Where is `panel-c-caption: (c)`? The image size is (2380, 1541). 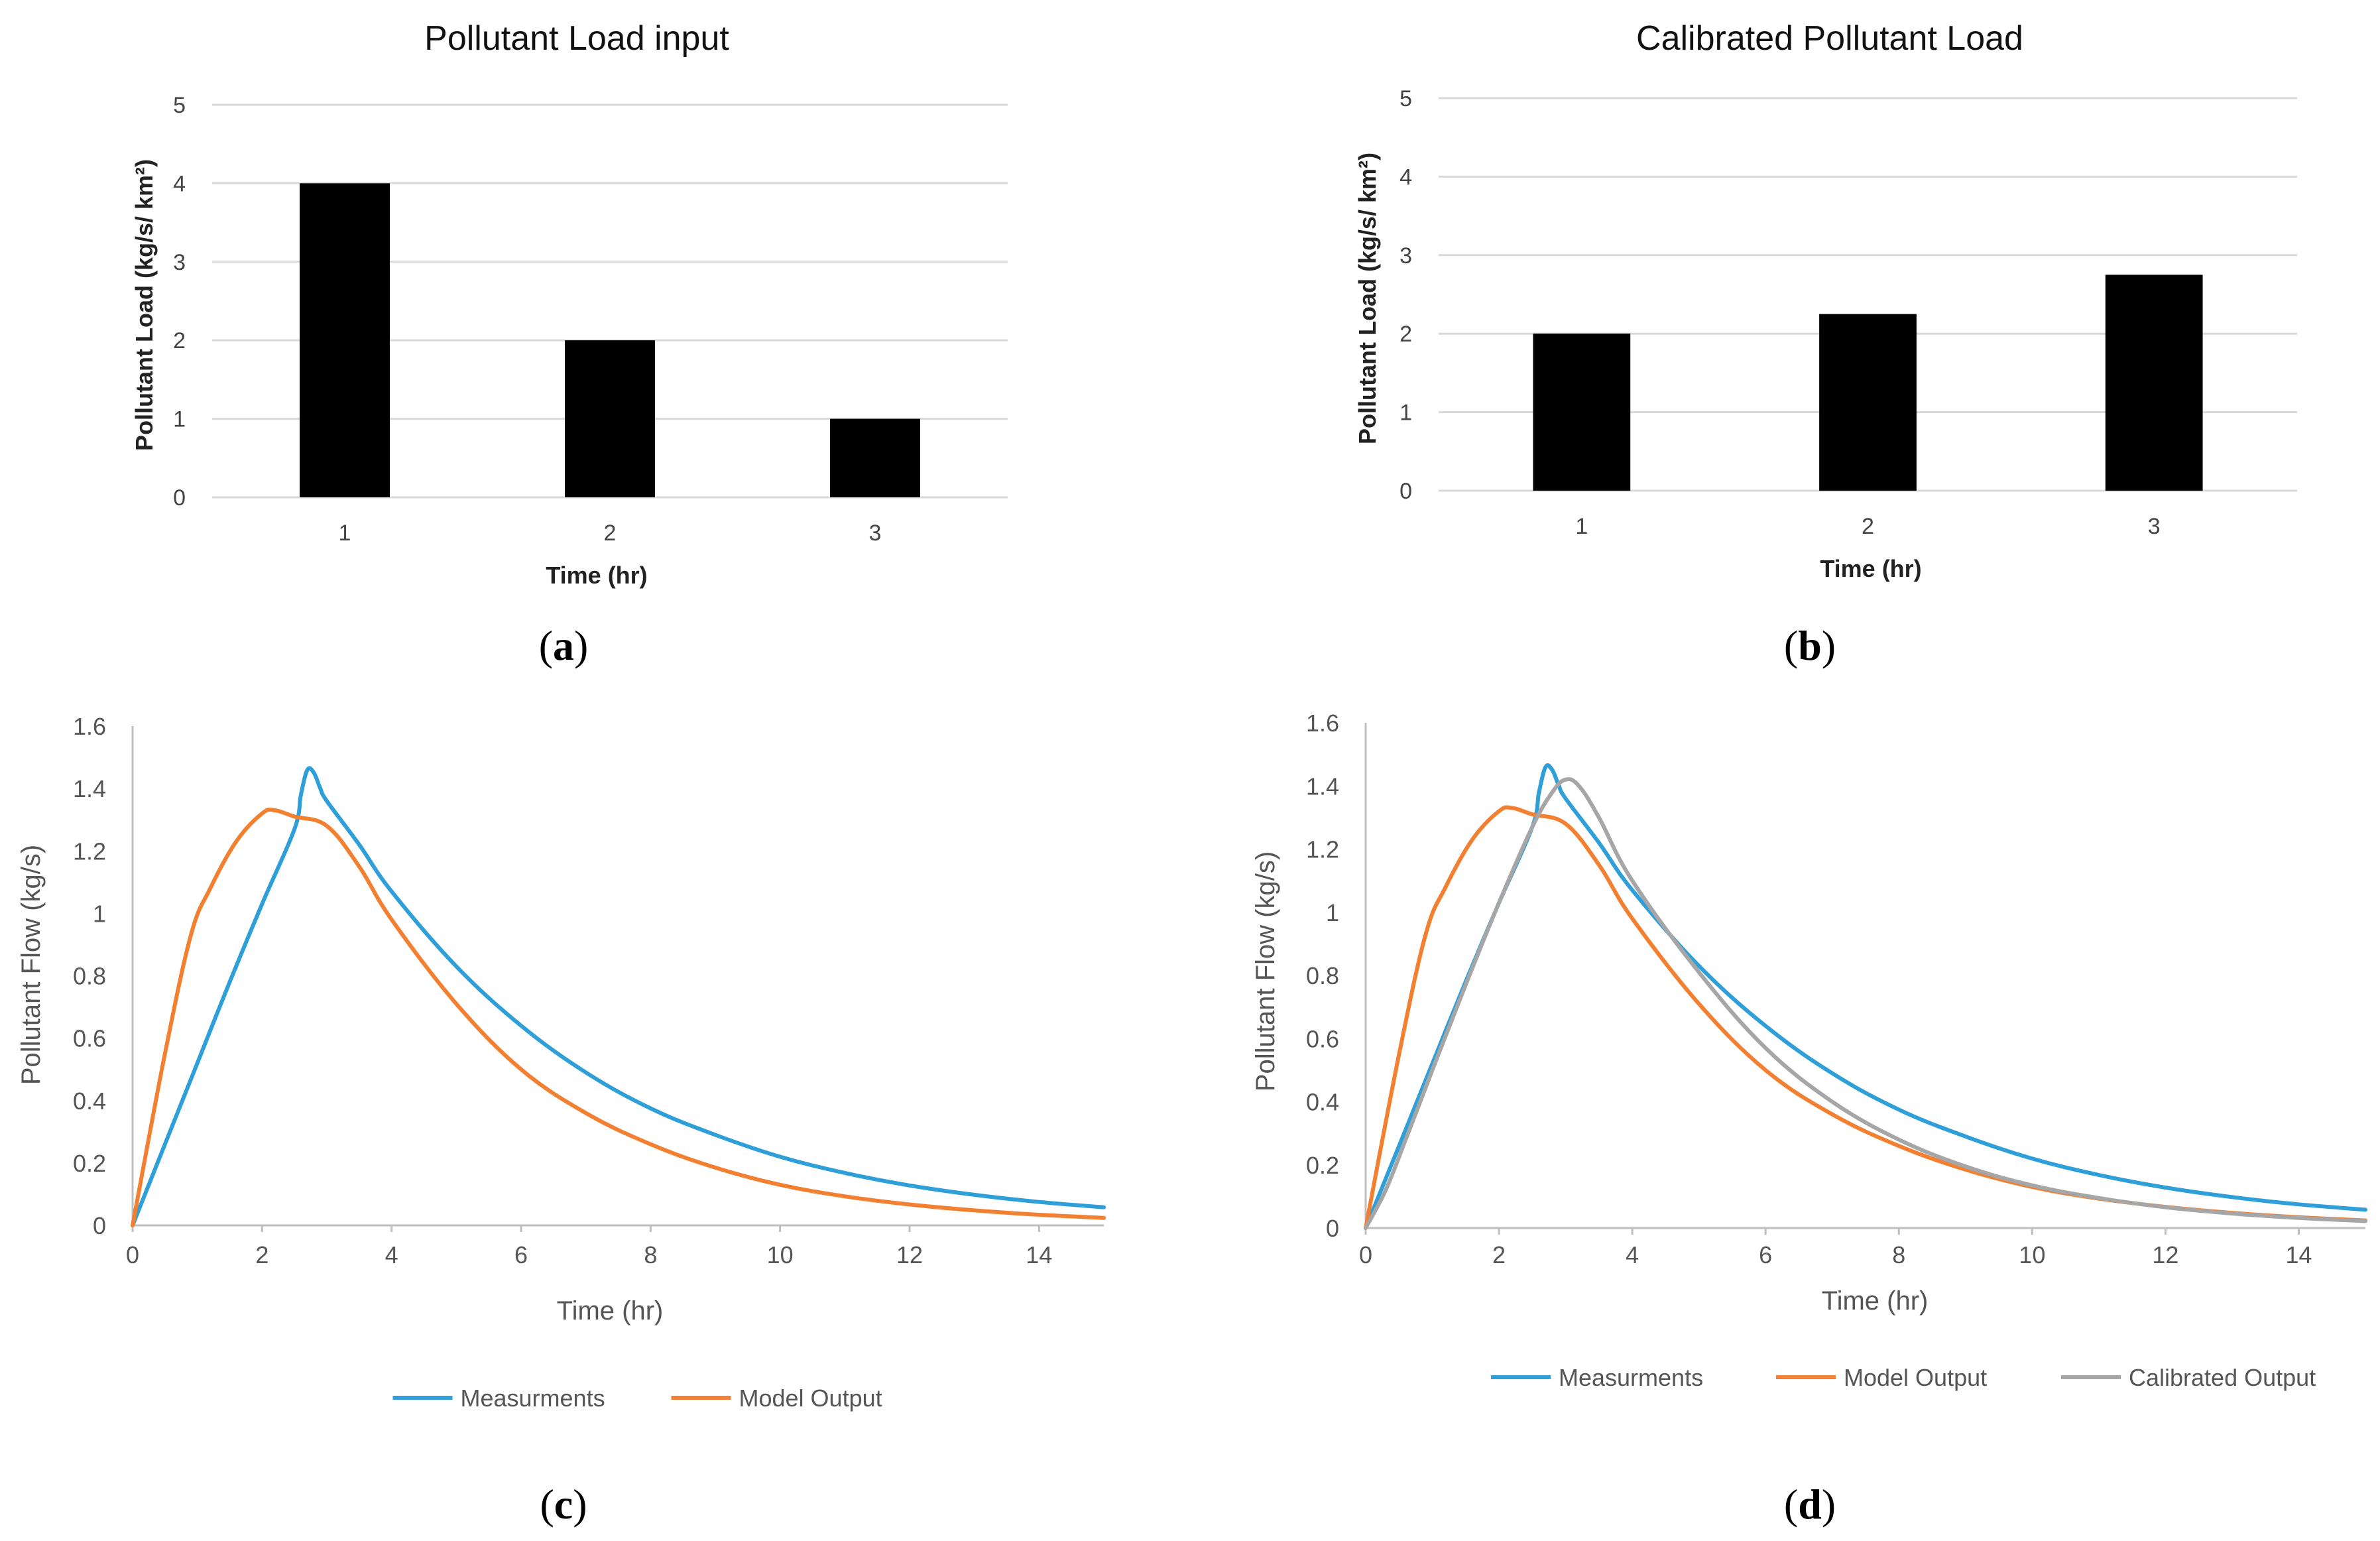
panel-c-caption: (c) is located at coordinates (563, 1504).